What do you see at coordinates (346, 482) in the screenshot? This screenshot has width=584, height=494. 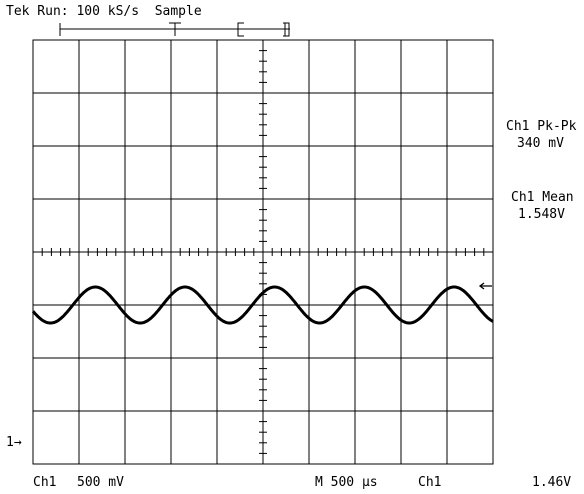 I see `timebase-readout: M 500 µs` at bounding box center [346, 482].